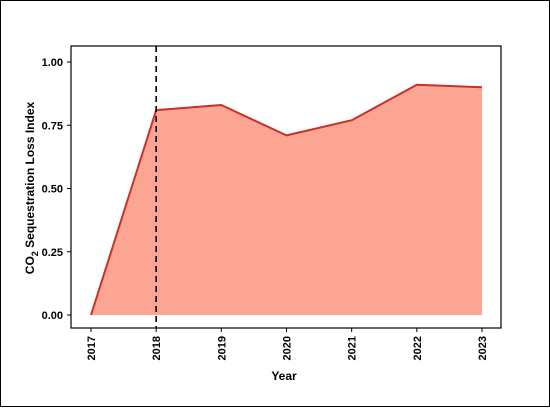  Describe the element at coordinates (284, 376) in the screenshot. I see `x-axis-title: Year` at that location.